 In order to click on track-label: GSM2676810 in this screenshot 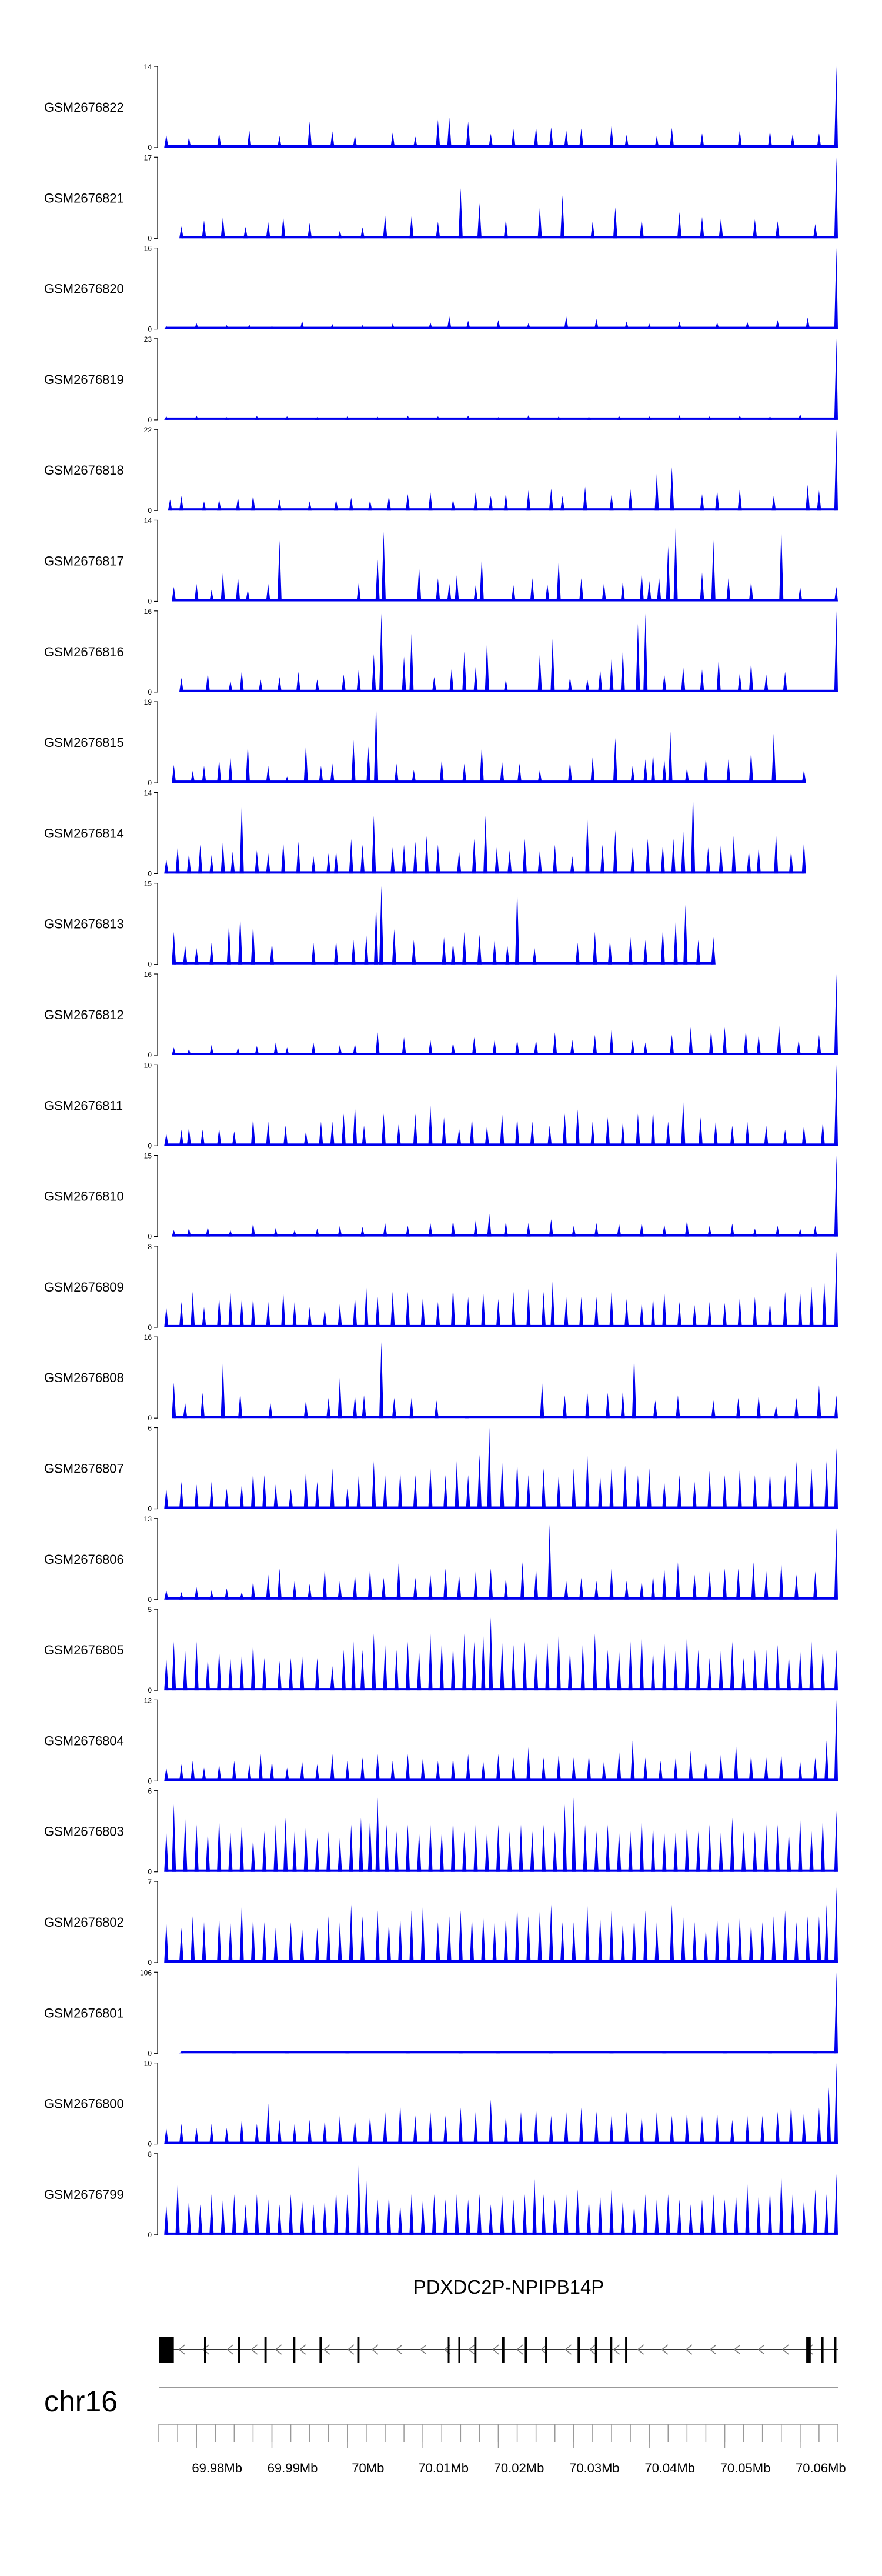, I will do `click(84, 1196)`.